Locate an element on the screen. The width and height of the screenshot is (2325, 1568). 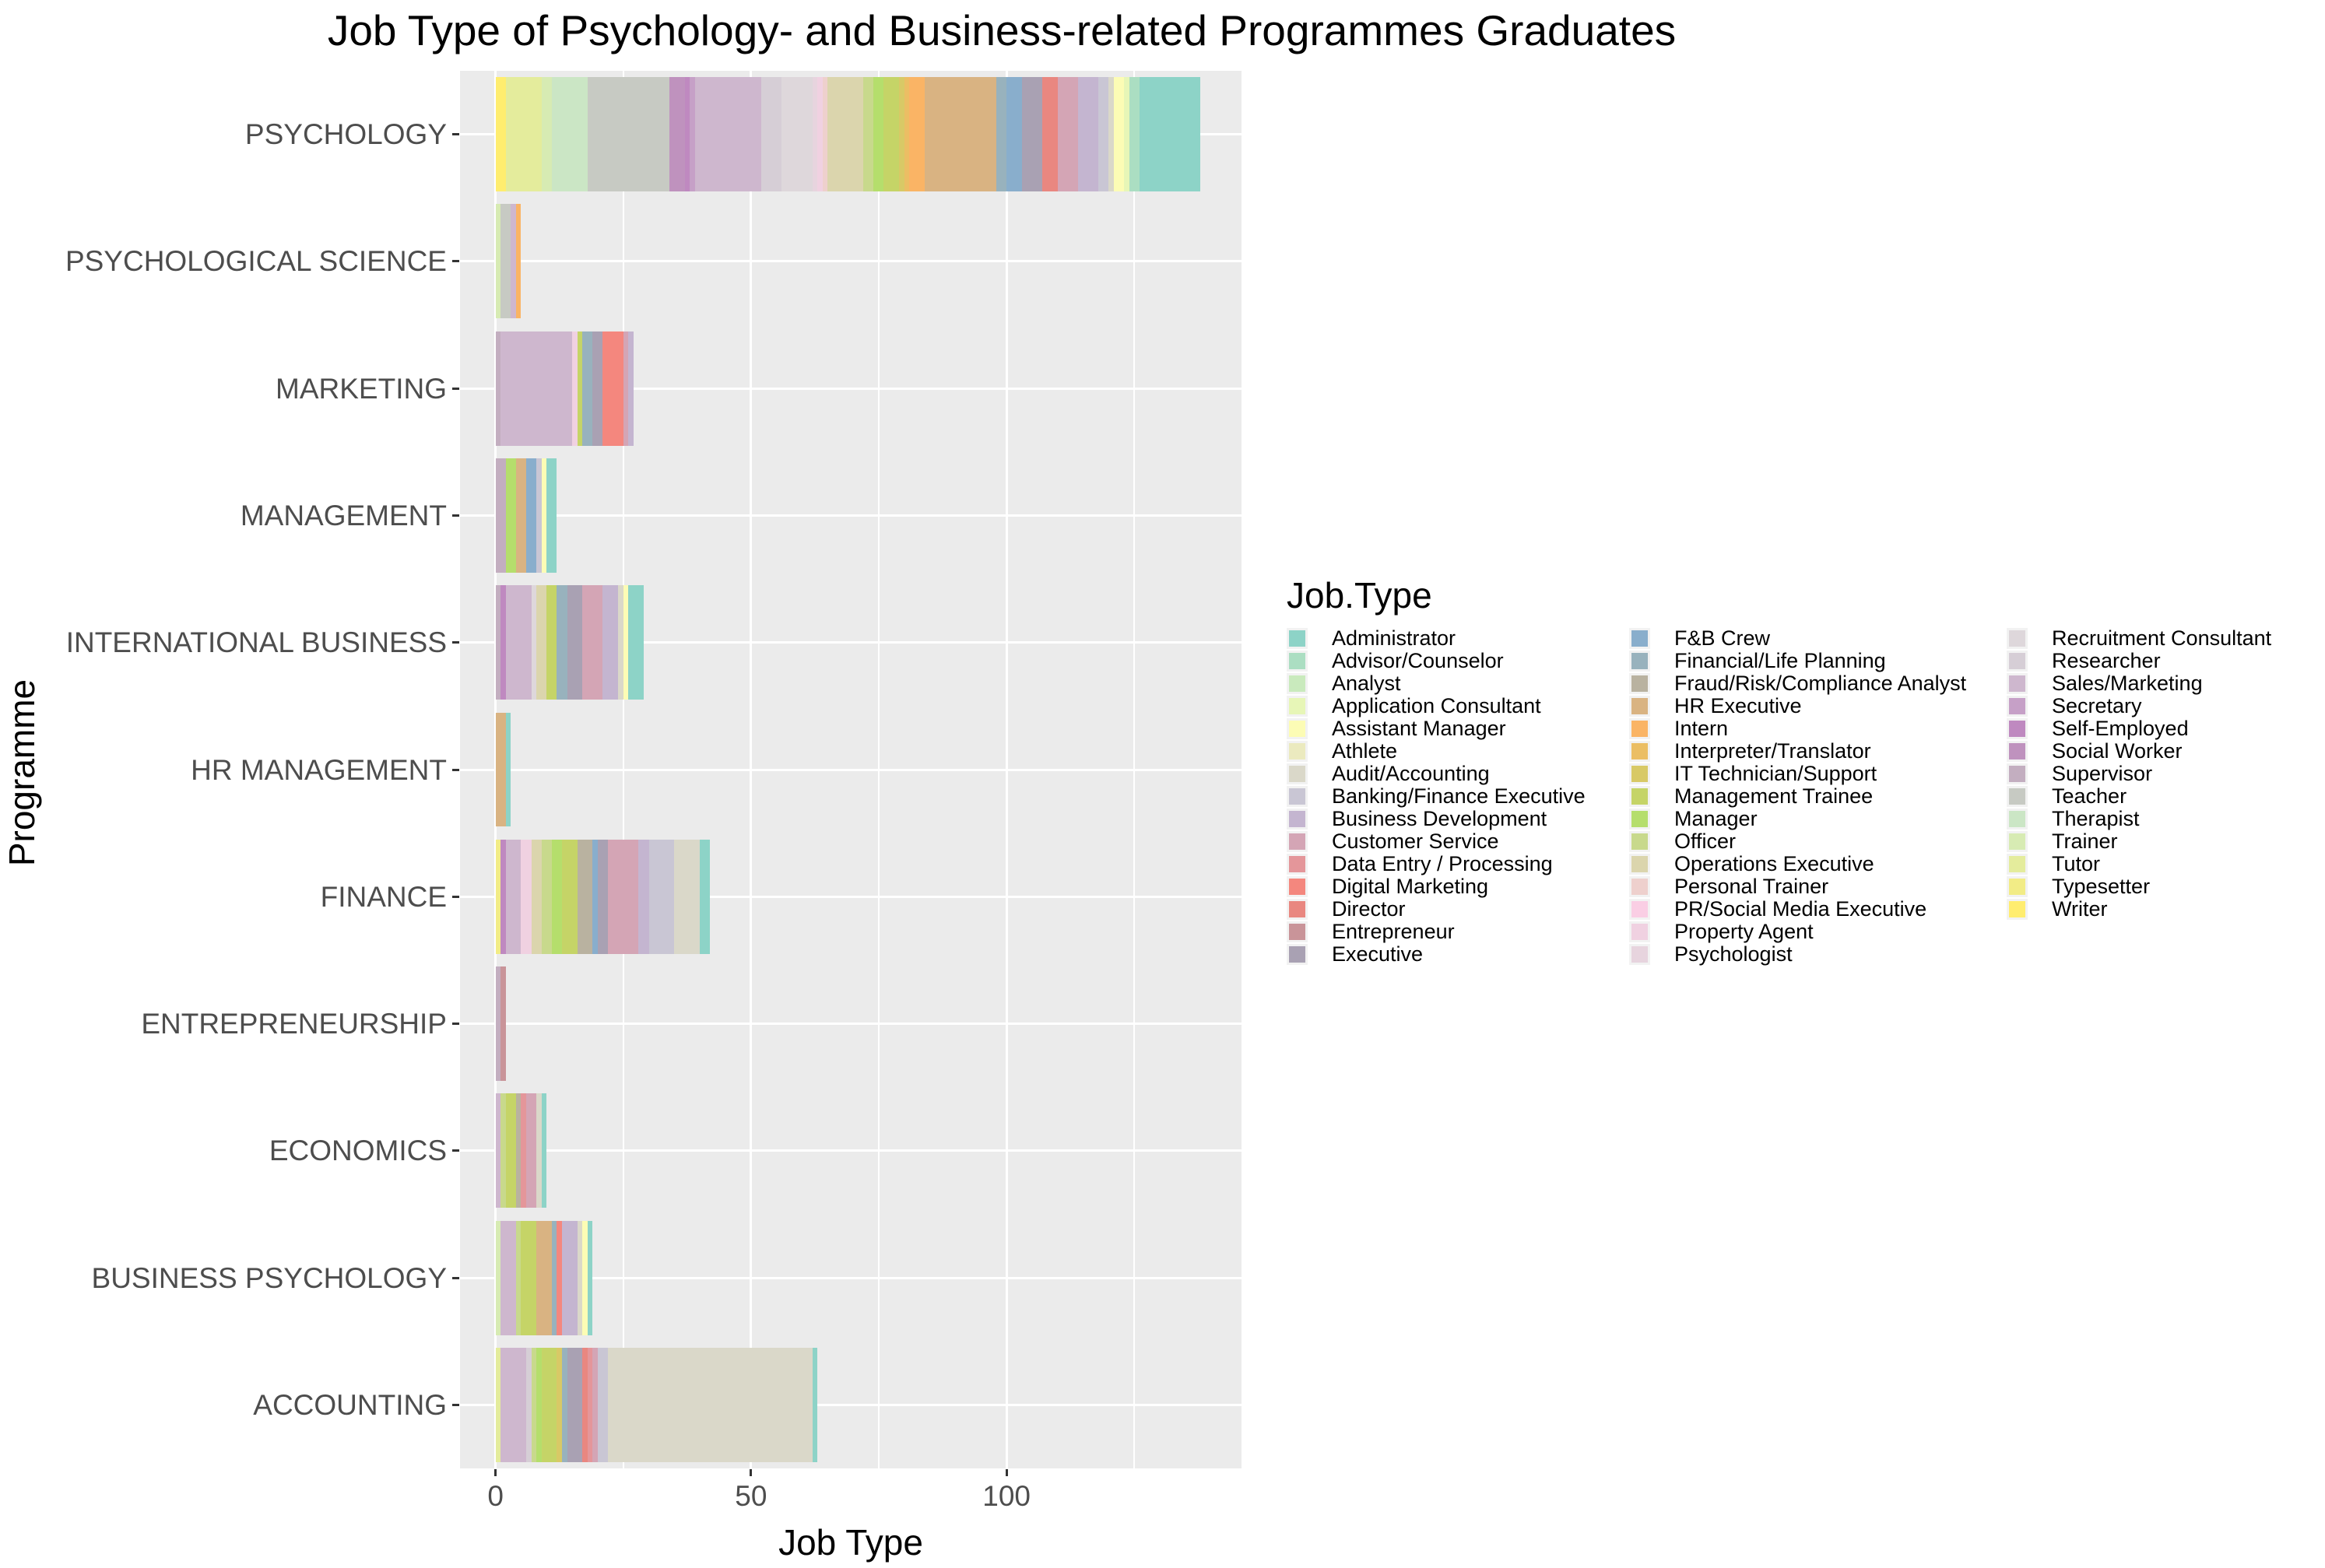
bar-segment-trainer is located at coordinates (498, 1277).